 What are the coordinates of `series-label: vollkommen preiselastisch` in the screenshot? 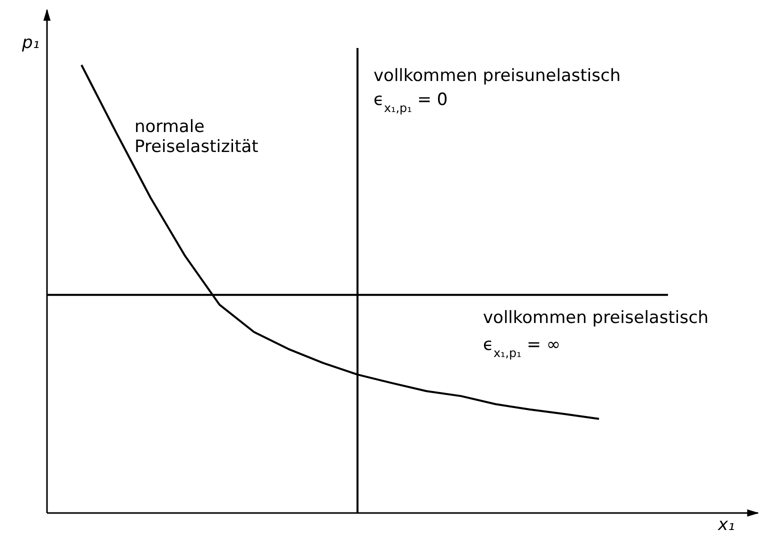 It's located at (596, 318).